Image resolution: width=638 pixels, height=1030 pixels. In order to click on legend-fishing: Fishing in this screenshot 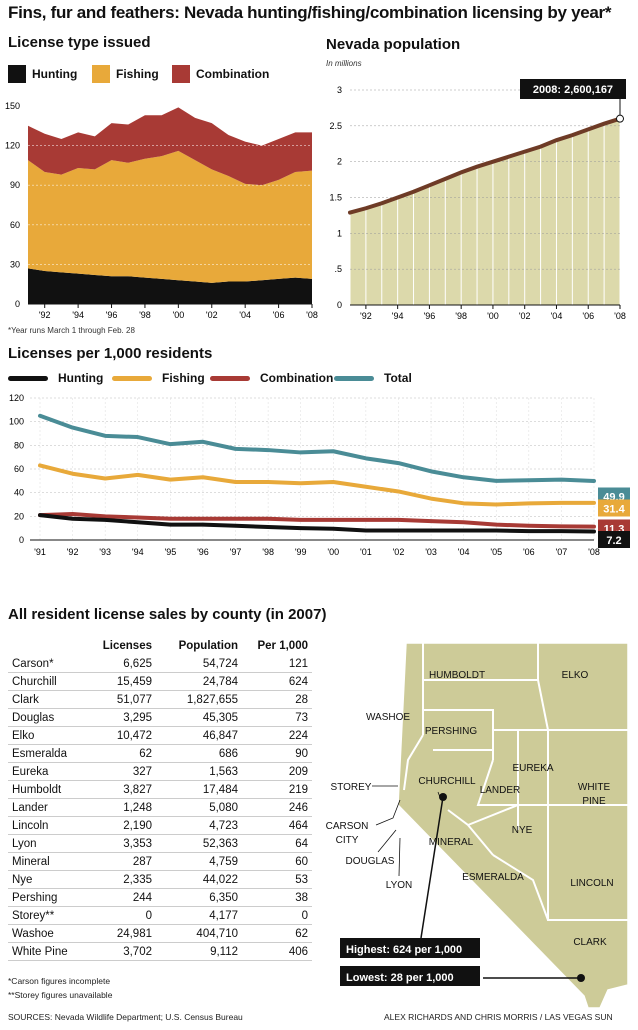, I will do `click(125, 74)`.